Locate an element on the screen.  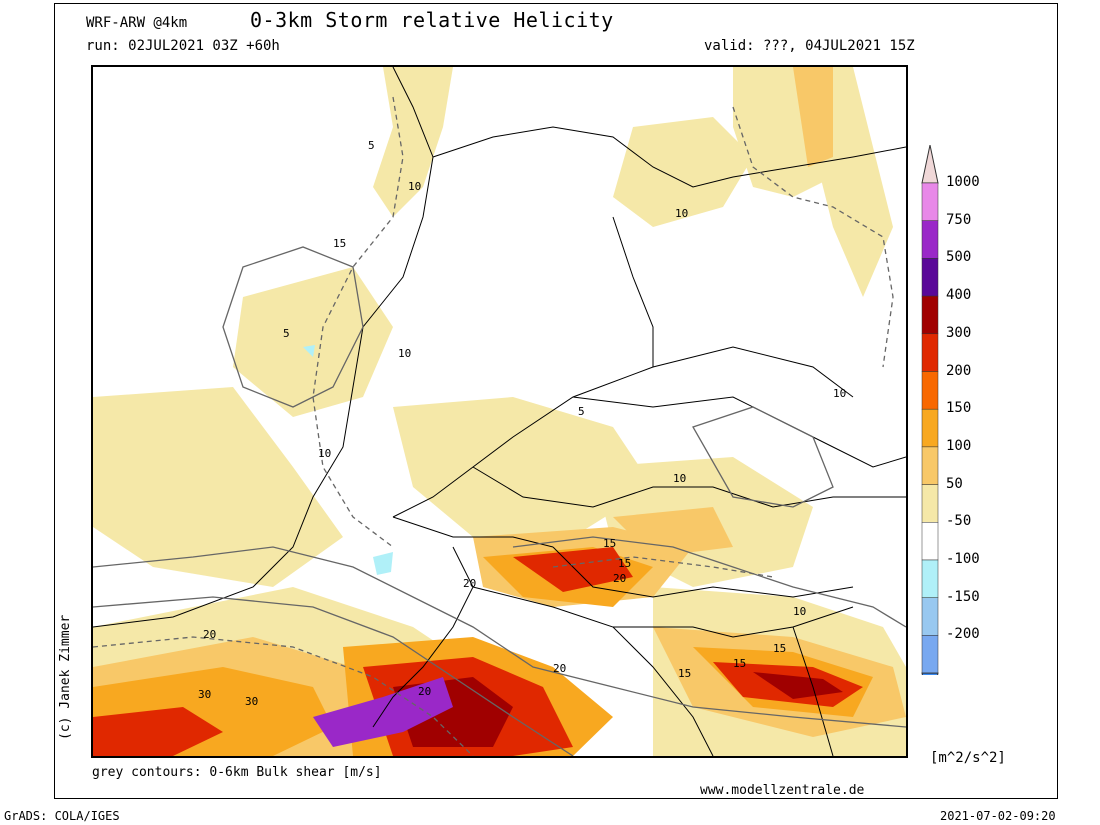
credit-label: (c) Janek Zimmer is located at coordinates (65, 677).